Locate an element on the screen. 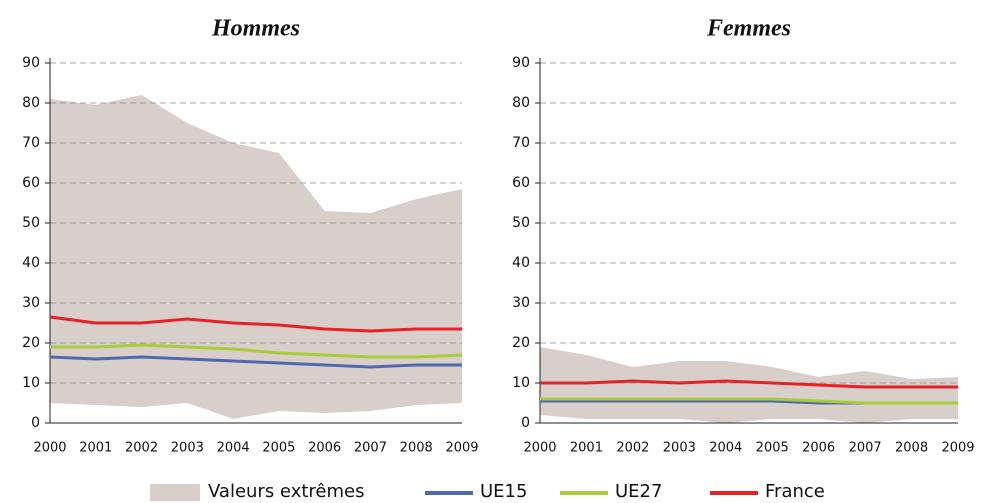  band is located at coordinates (749, 385).